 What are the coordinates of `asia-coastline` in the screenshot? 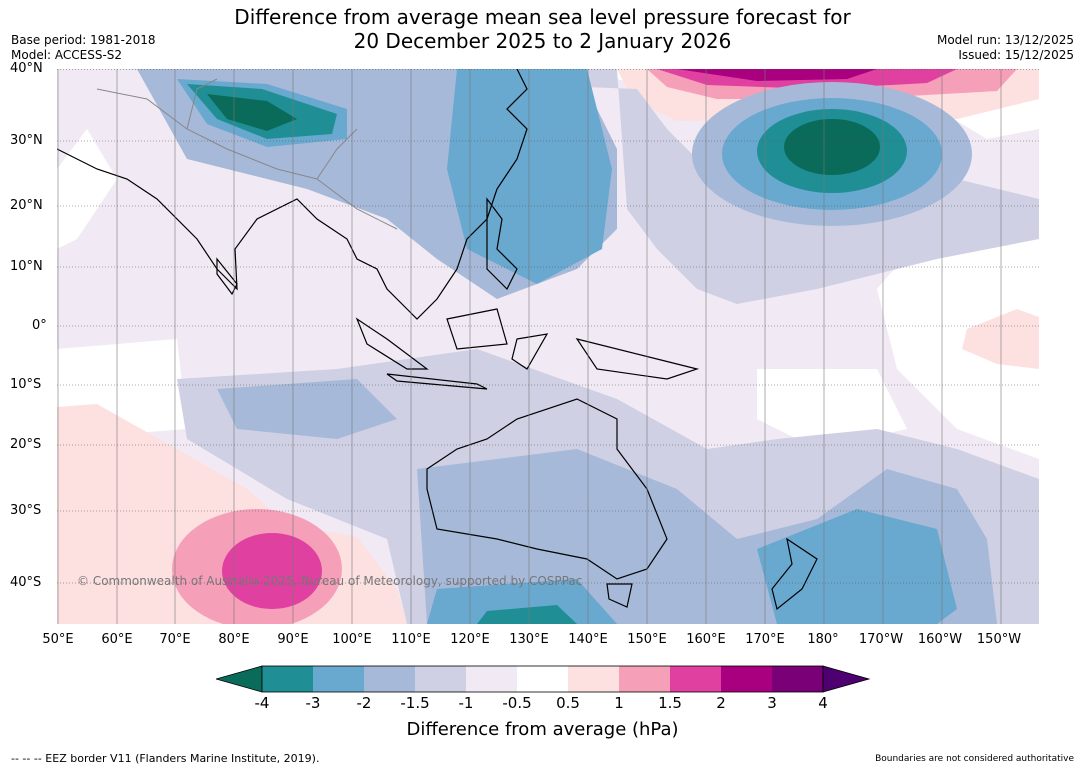 It's located at (292, 194).